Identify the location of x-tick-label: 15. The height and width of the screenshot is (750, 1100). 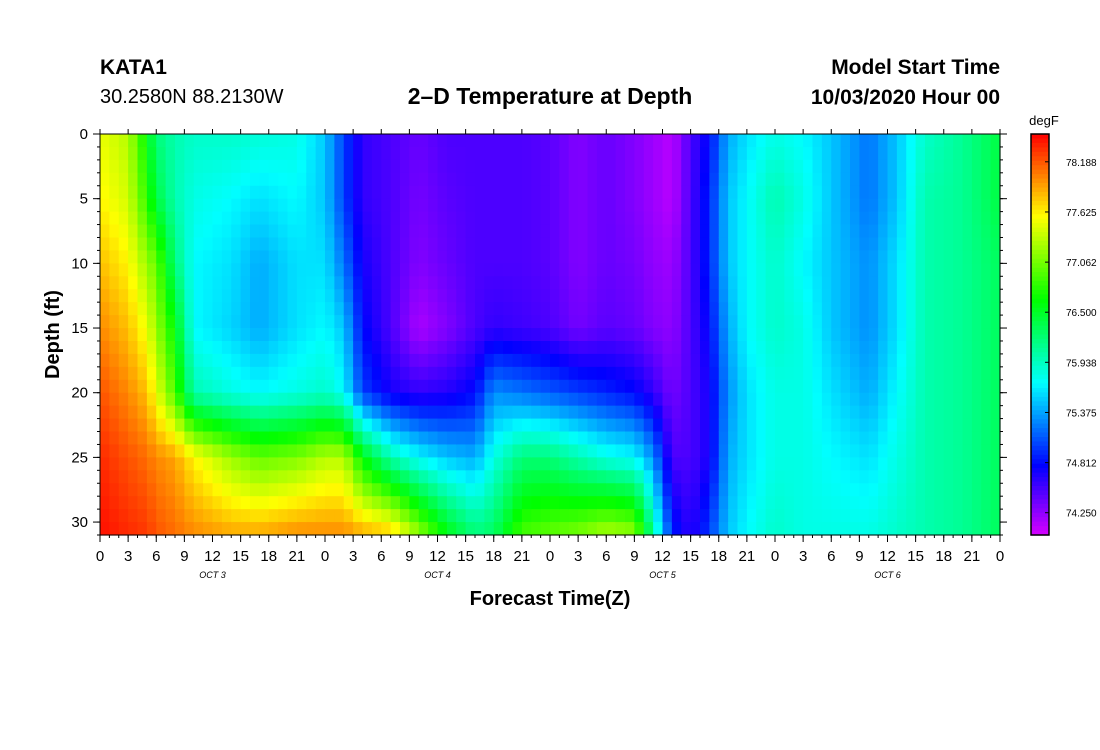
(690, 556).